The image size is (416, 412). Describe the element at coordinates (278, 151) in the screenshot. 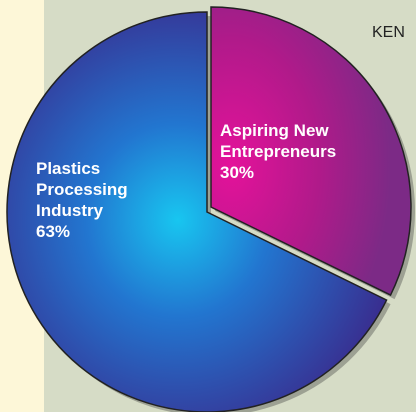

I see `pie-slice-label-1: Aspiring New Entrepreneurs 30%` at that location.